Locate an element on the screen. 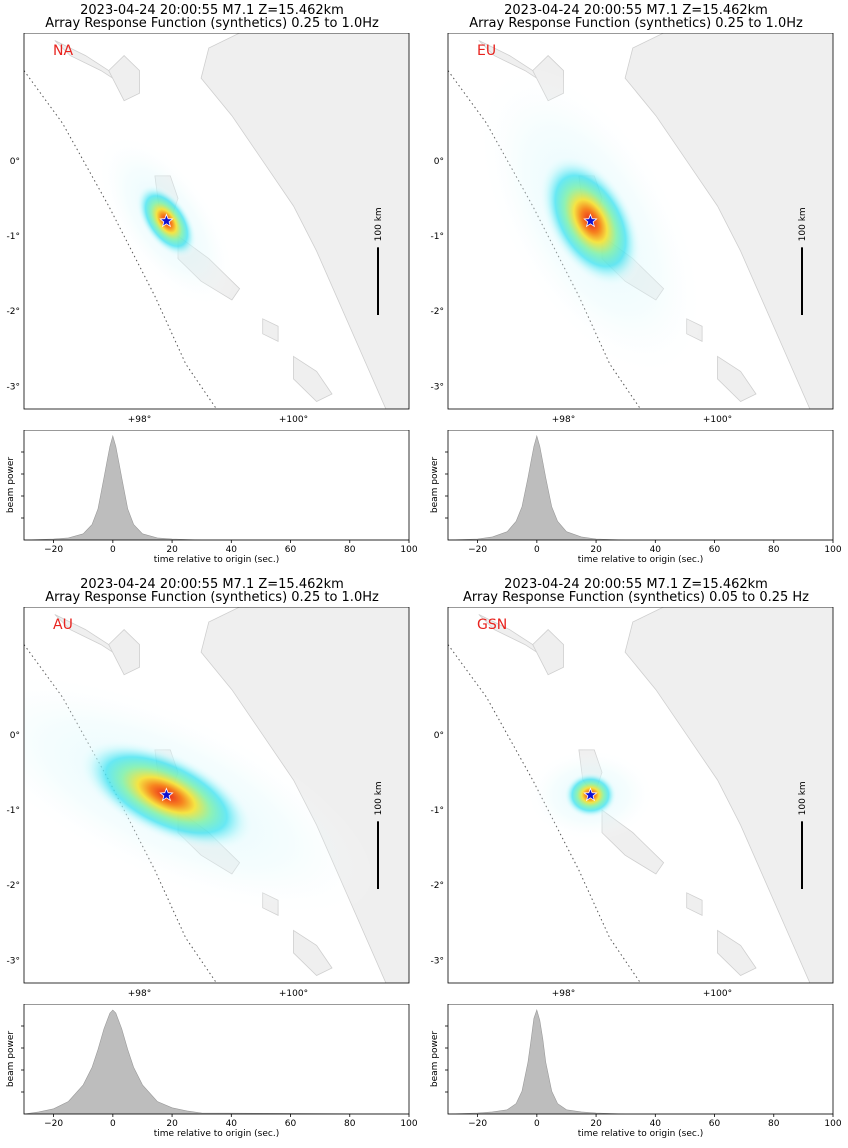  network-label: NA is located at coordinates (63, 51).